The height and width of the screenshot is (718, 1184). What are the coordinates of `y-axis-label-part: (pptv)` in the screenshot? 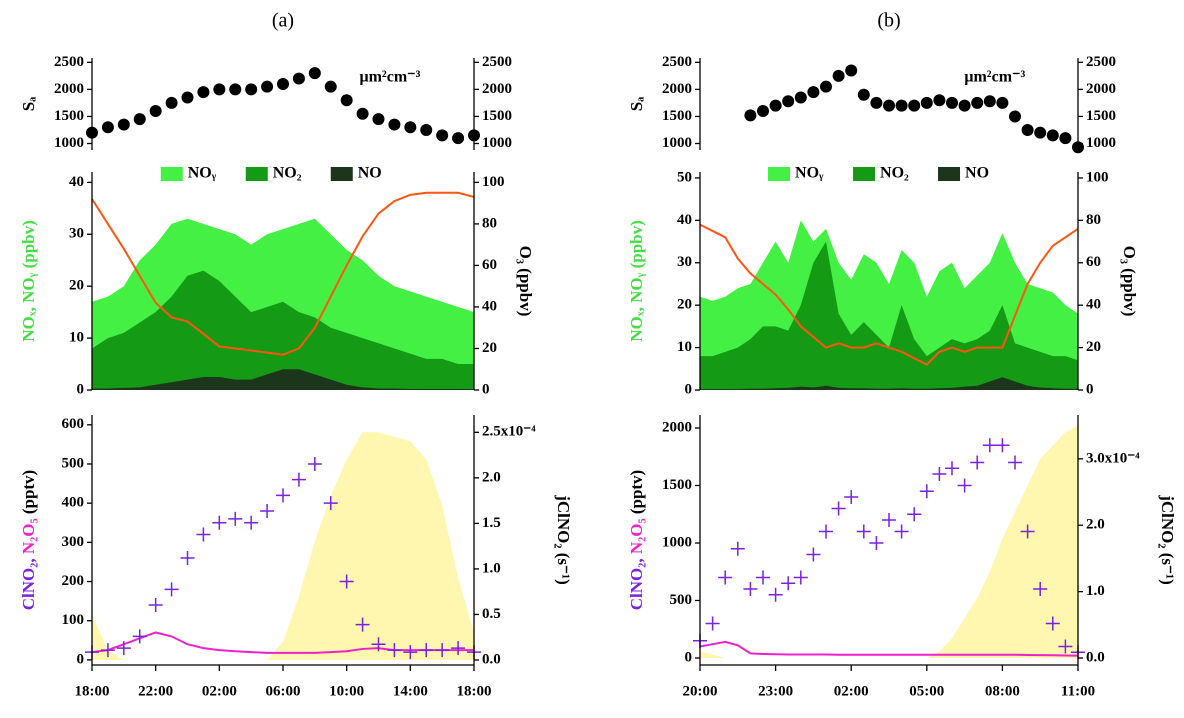 It's located at (636, 492).